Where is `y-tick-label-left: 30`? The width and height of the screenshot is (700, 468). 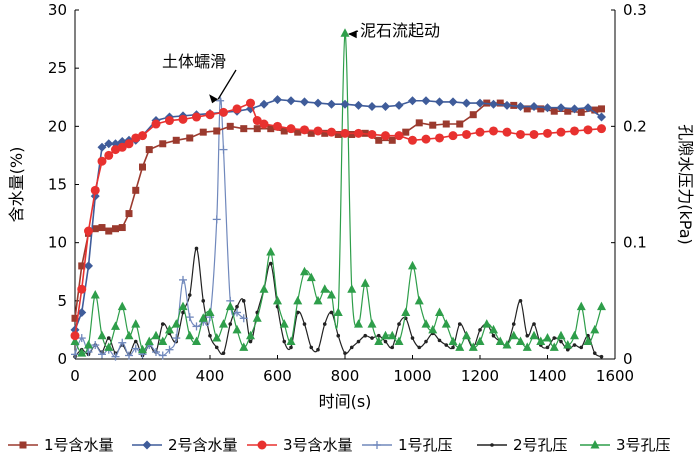 y-tick-label-left: 30 is located at coordinates (57, 10).